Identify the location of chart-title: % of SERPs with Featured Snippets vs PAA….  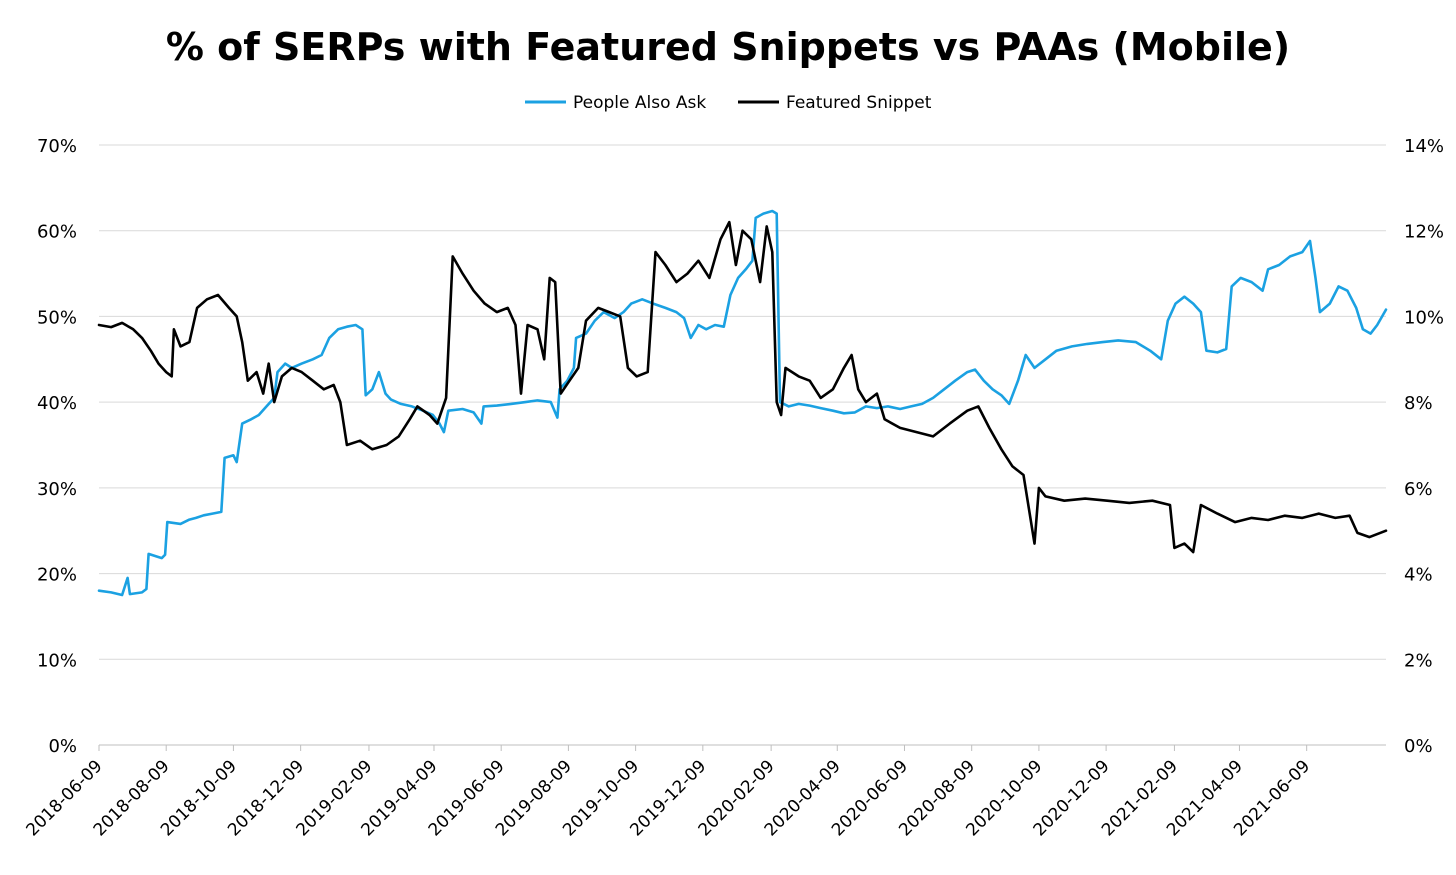
(728, 47).